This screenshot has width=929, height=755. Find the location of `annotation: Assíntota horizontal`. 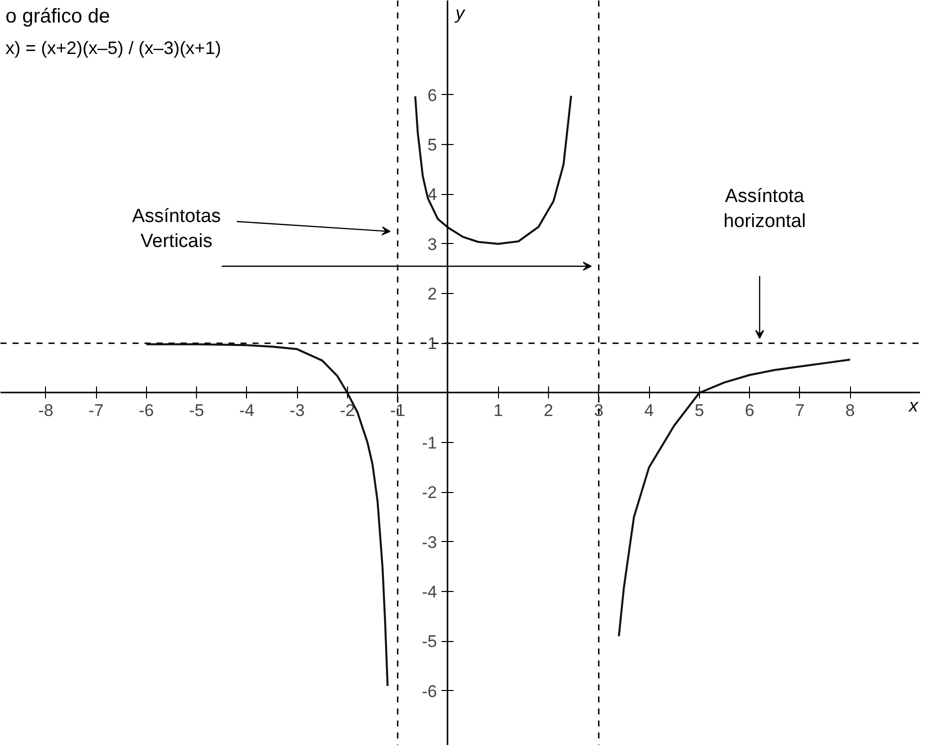

annotation: Assíntota horizontal is located at coordinates (764, 209).